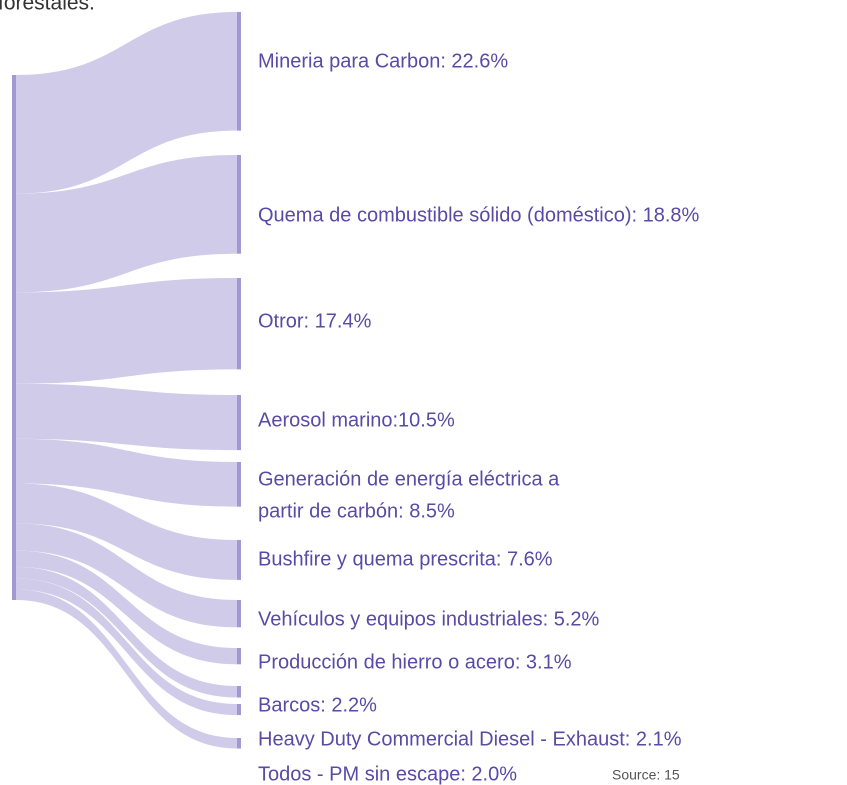 The height and width of the screenshot is (785, 847). I want to click on node-label: Aerosol marino:10.5%, so click(356, 420).